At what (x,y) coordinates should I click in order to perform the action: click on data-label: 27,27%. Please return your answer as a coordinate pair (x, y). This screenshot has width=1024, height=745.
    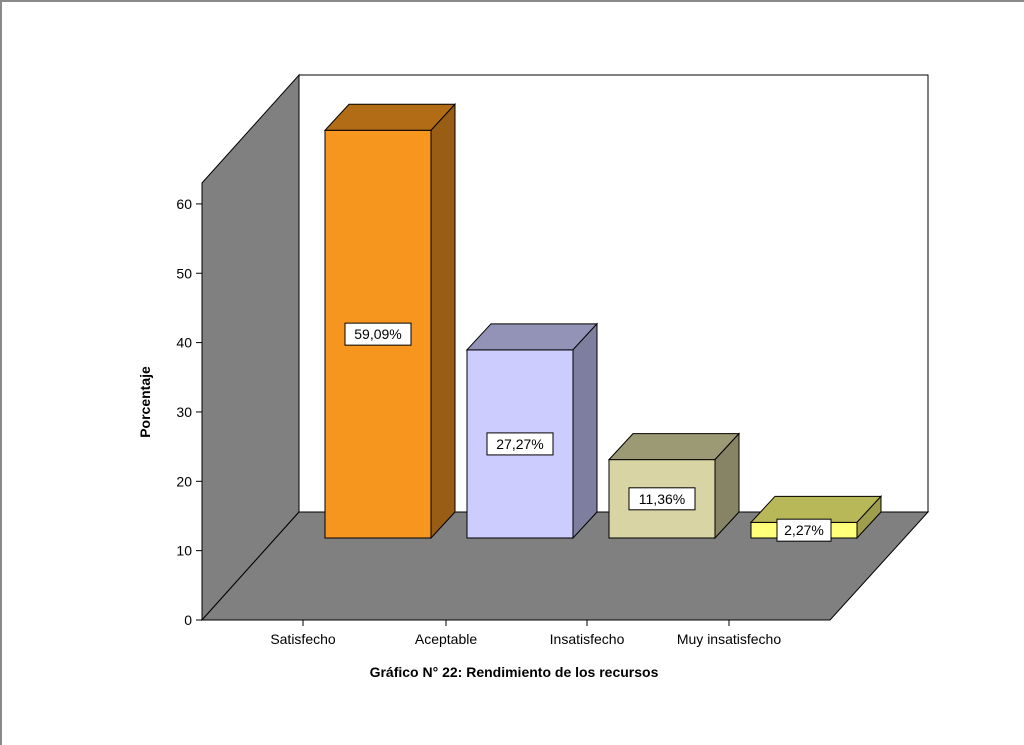
    Looking at the image, I should click on (519, 444).